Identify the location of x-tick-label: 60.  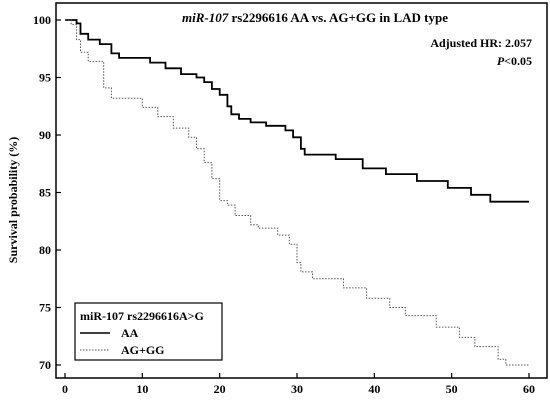
(529, 389).